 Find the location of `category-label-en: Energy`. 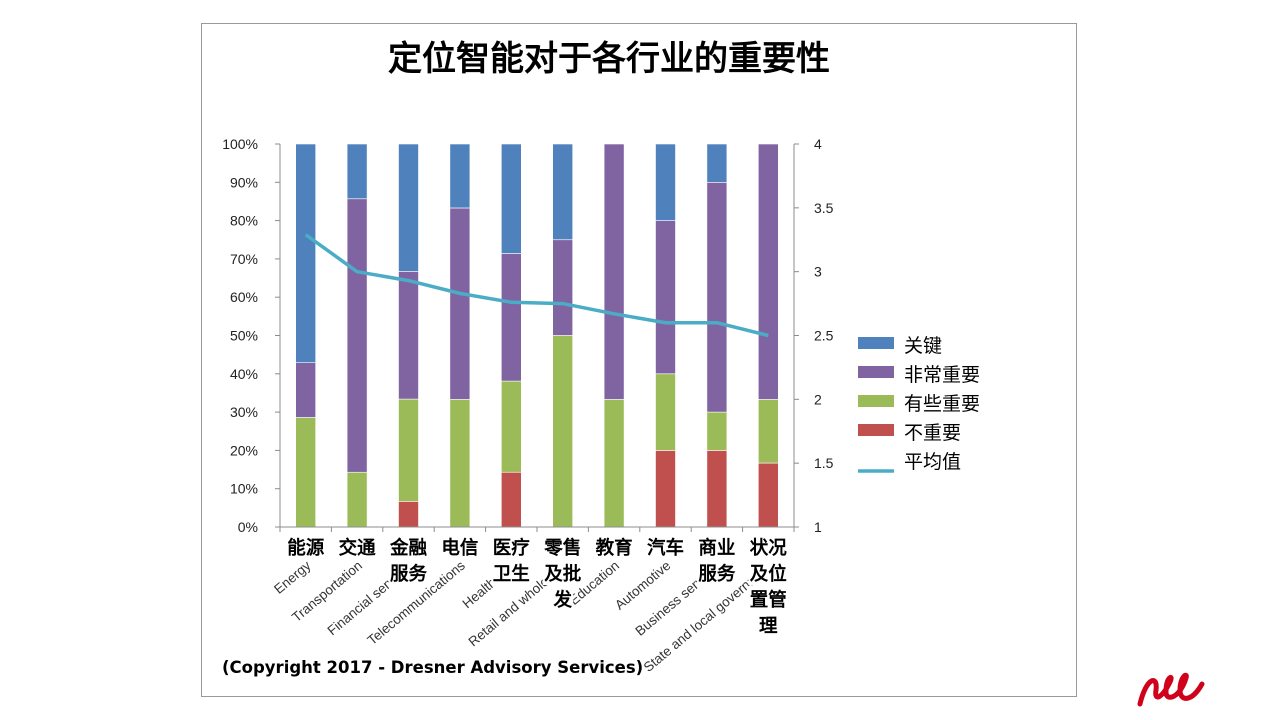

category-label-en: Energy is located at coordinates (292, 577).